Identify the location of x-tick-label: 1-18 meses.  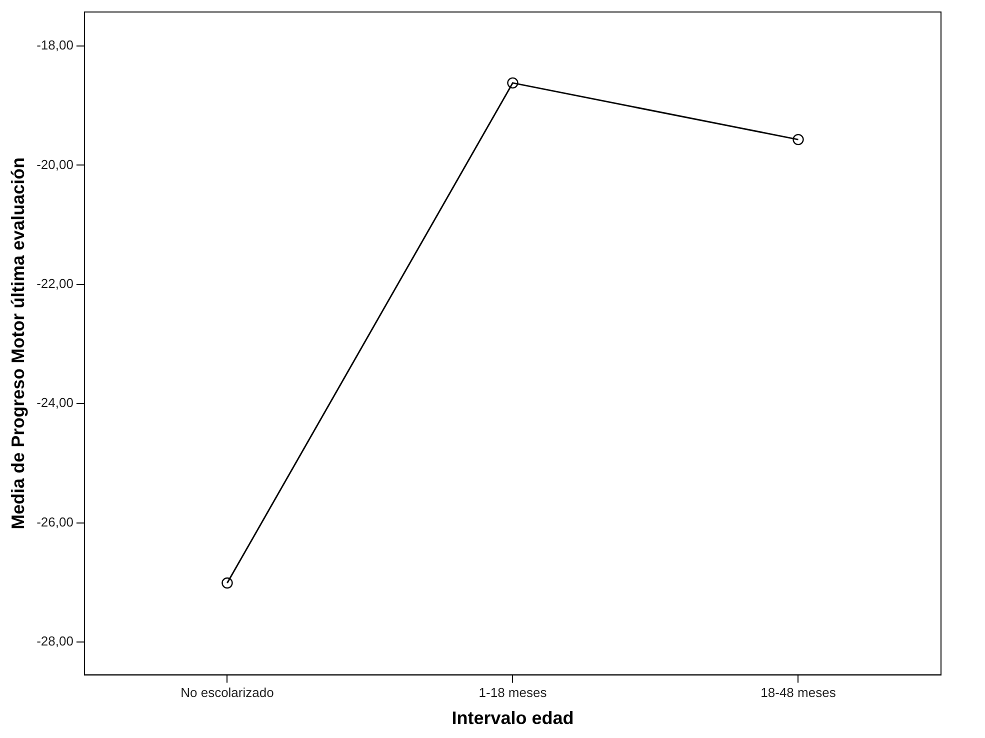
(513, 692).